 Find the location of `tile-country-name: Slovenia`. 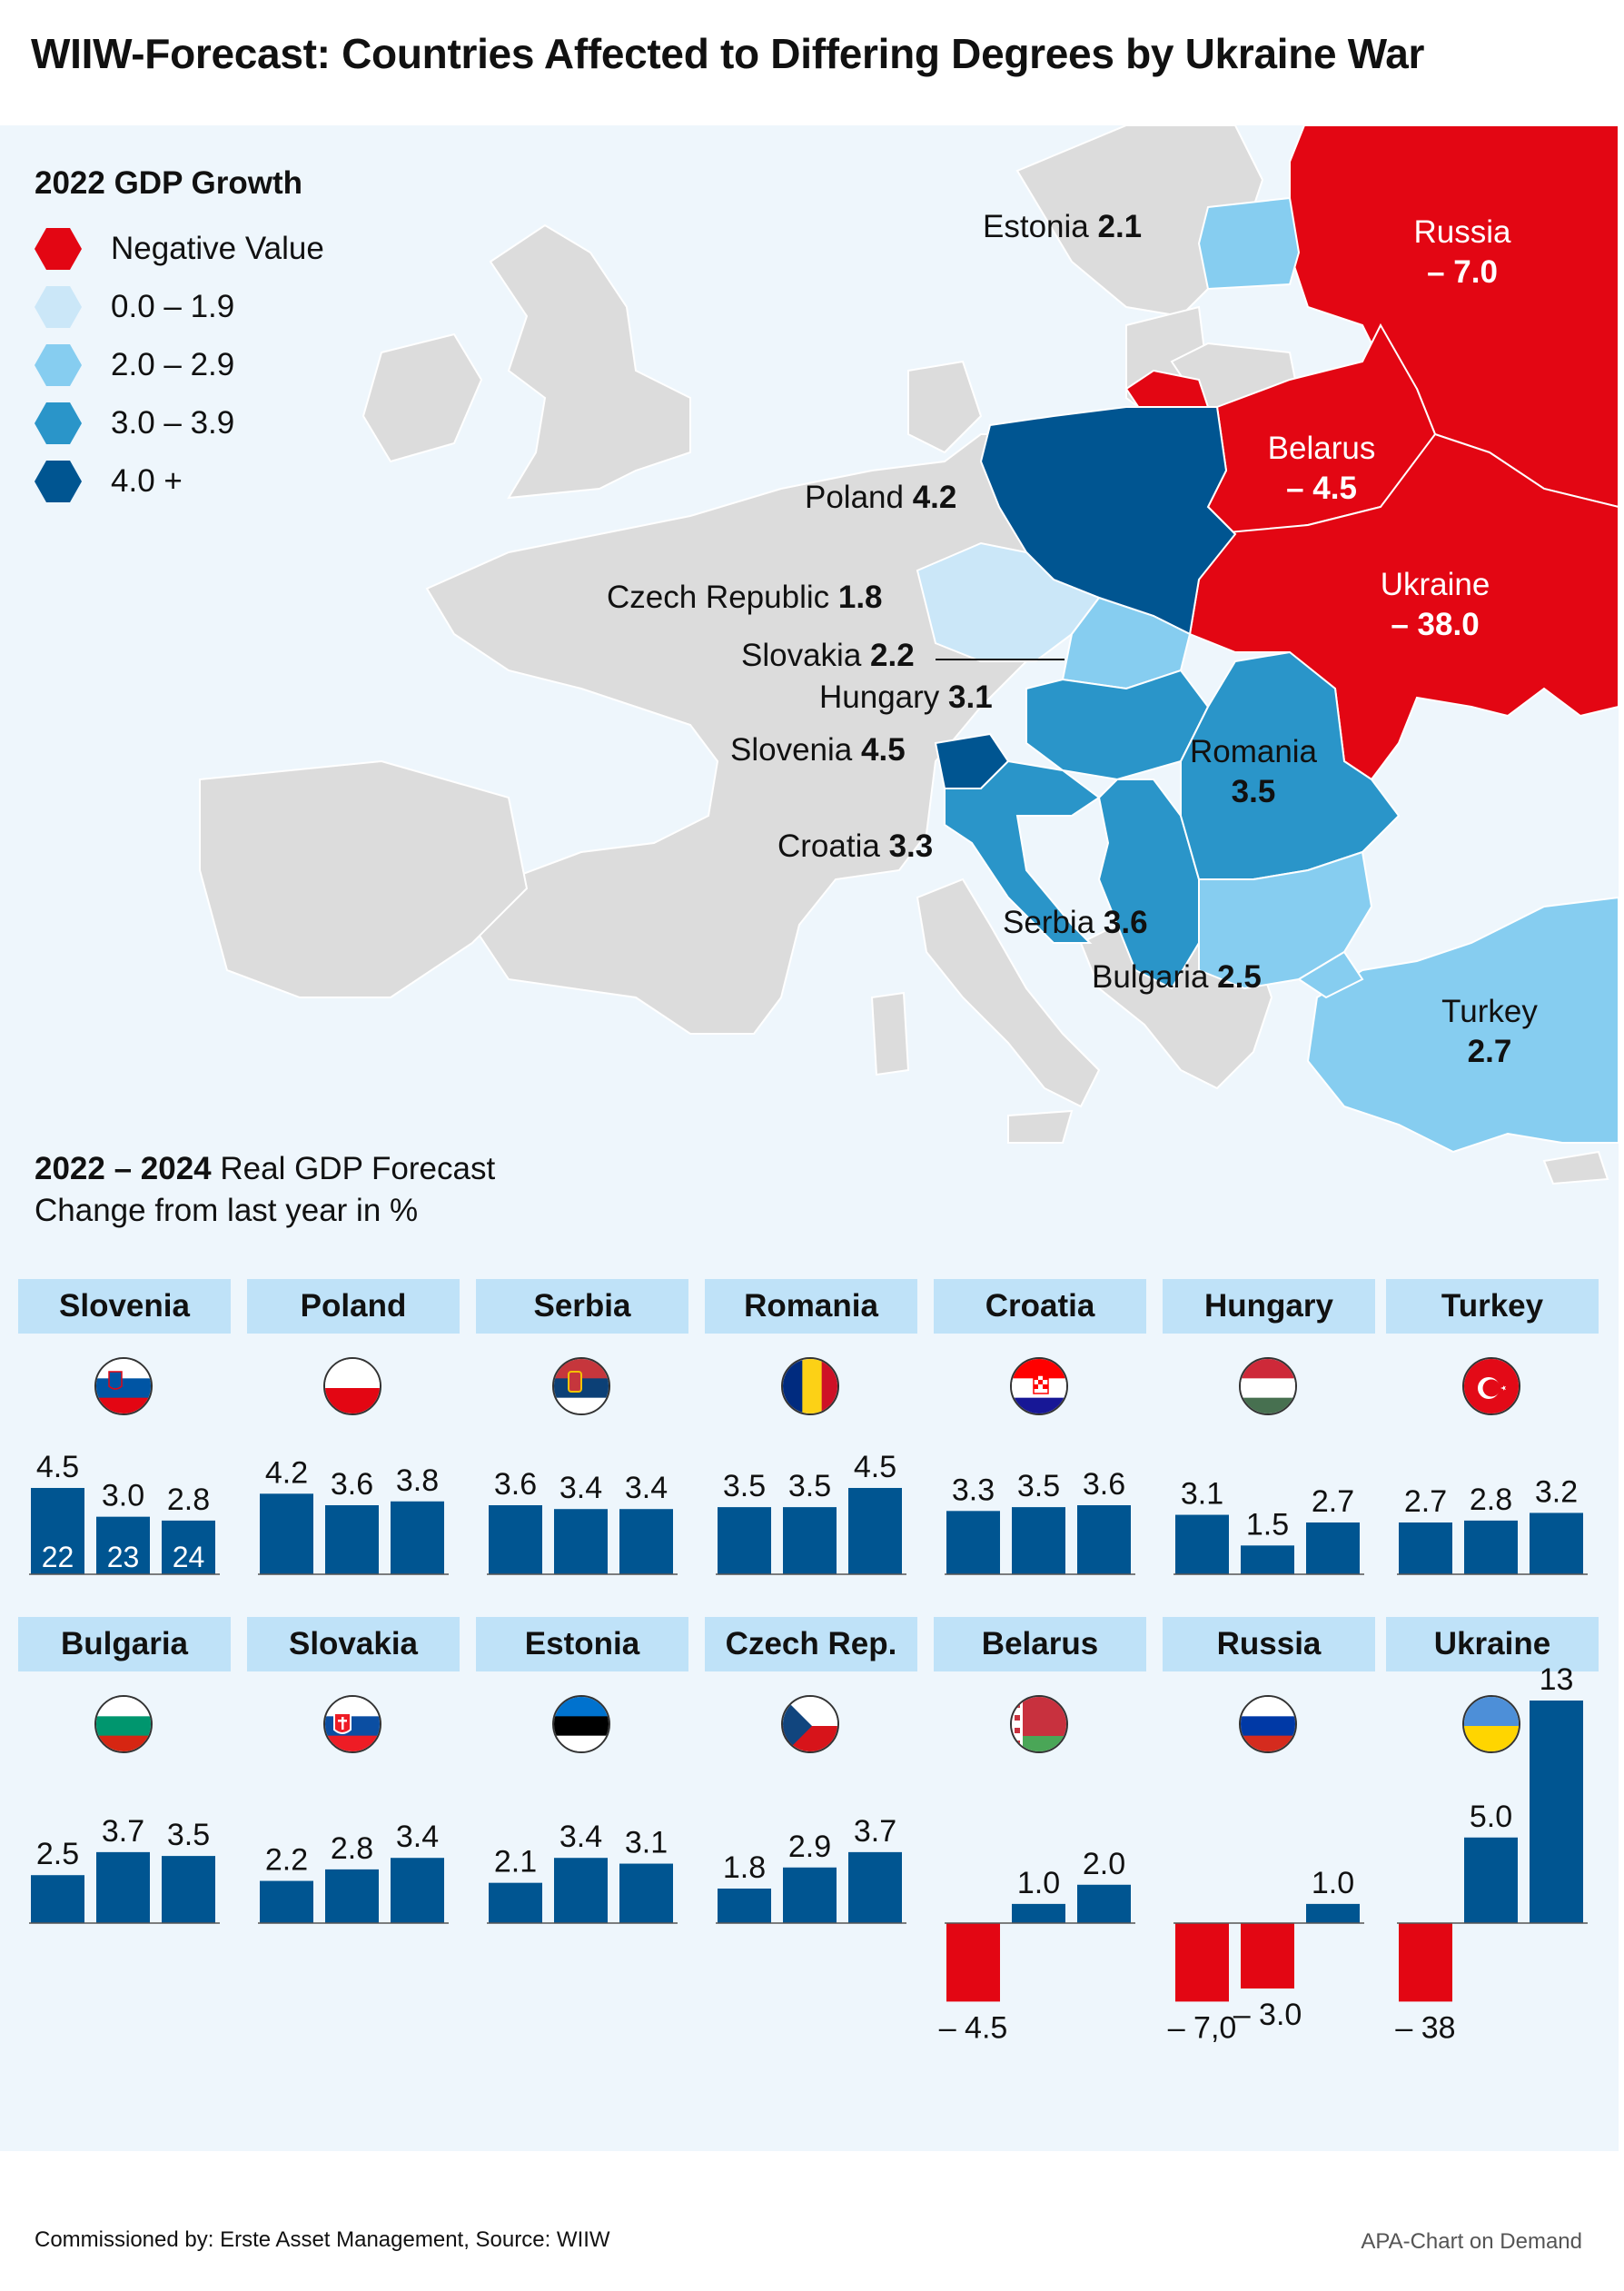

tile-country-name: Slovenia is located at coordinates (124, 1306).